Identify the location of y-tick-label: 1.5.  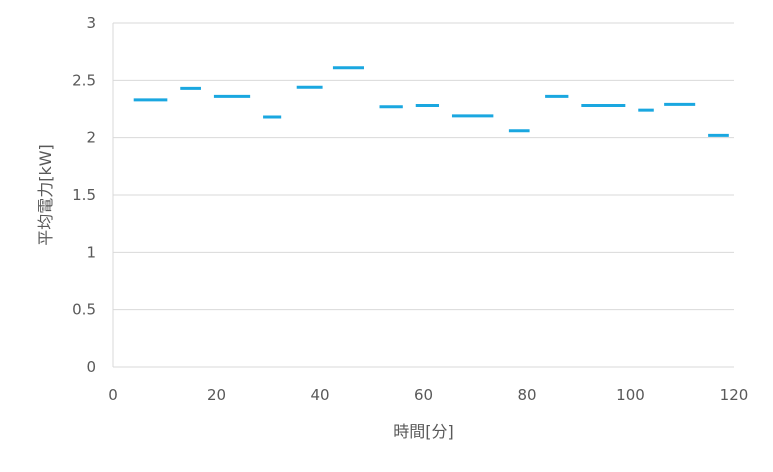
(84, 195).